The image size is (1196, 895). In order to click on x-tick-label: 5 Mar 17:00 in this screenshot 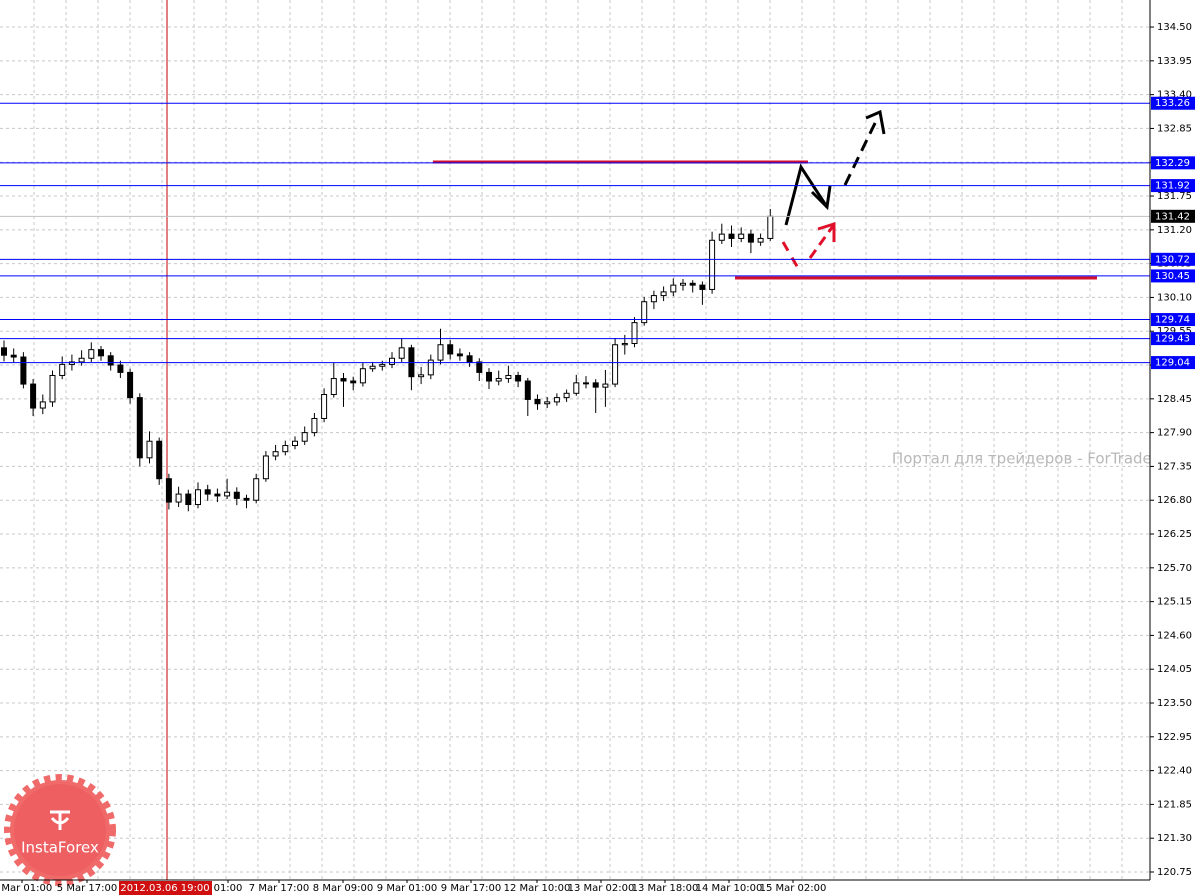, I will do `click(87, 888)`.